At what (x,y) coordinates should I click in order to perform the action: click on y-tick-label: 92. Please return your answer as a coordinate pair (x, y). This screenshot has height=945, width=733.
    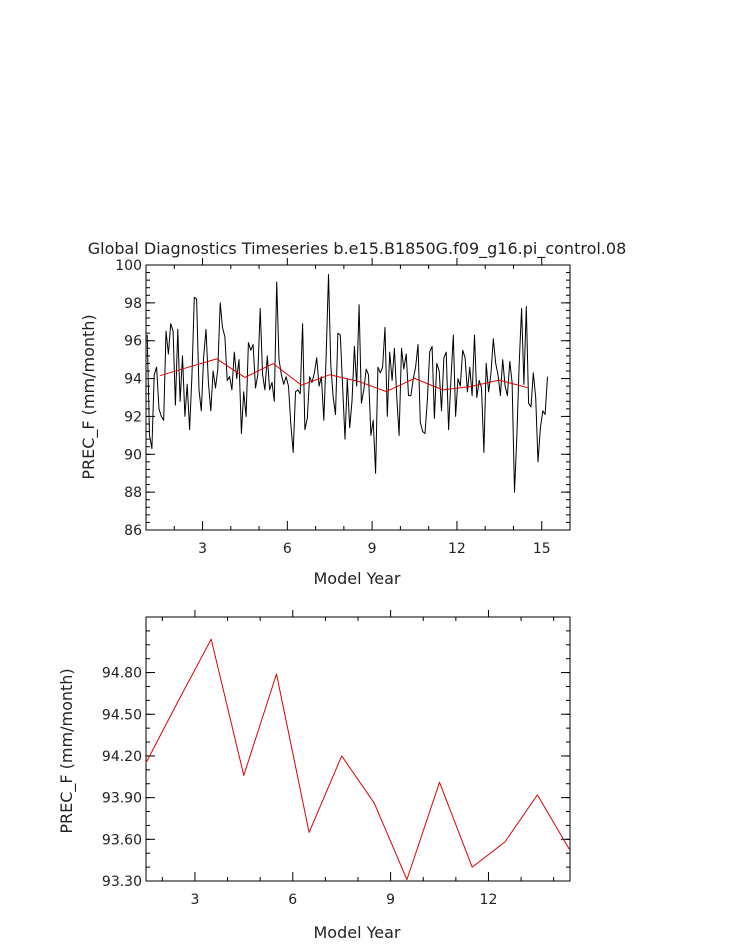
    Looking at the image, I should click on (133, 417).